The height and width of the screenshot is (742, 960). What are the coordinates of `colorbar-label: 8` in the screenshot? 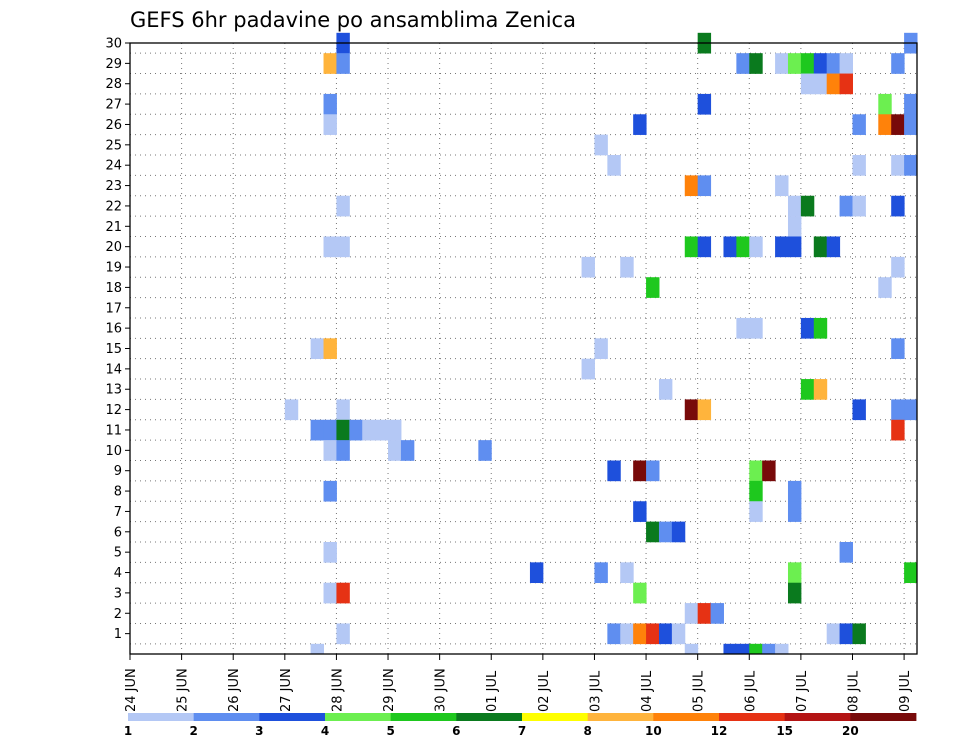 It's located at (587, 731).